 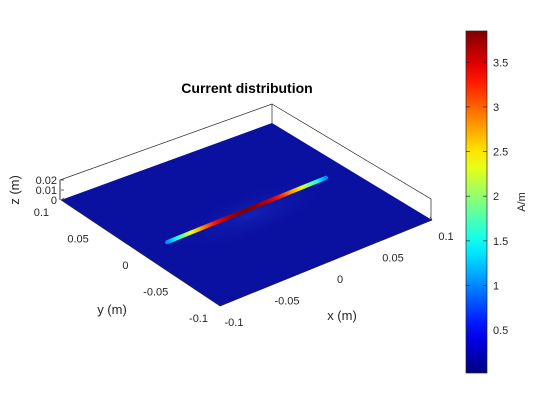 What do you see at coordinates (286, 302) in the screenshot?
I see `x-tick-label: -0.05` at bounding box center [286, 302].